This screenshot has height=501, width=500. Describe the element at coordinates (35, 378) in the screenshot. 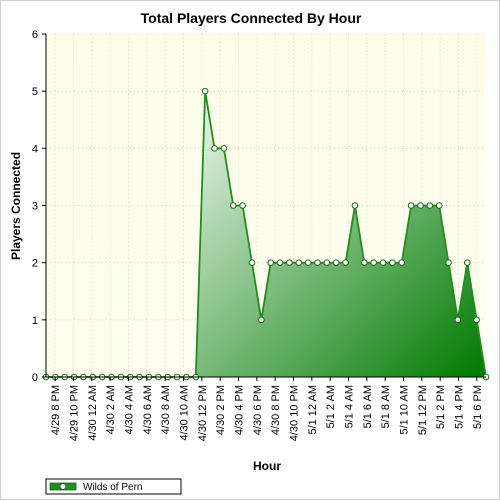

I see `y-tick-label: 0` at that location.